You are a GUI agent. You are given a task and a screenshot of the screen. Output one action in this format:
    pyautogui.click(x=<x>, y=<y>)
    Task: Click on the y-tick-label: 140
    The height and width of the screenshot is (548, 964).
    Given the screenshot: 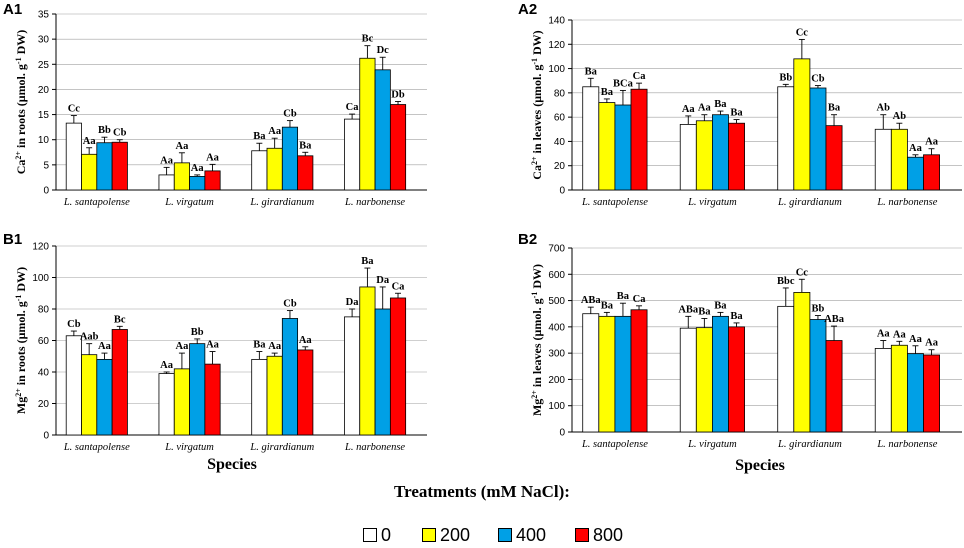 What is the action you would take?
    pyautogui.click(x=556, y=21)
    